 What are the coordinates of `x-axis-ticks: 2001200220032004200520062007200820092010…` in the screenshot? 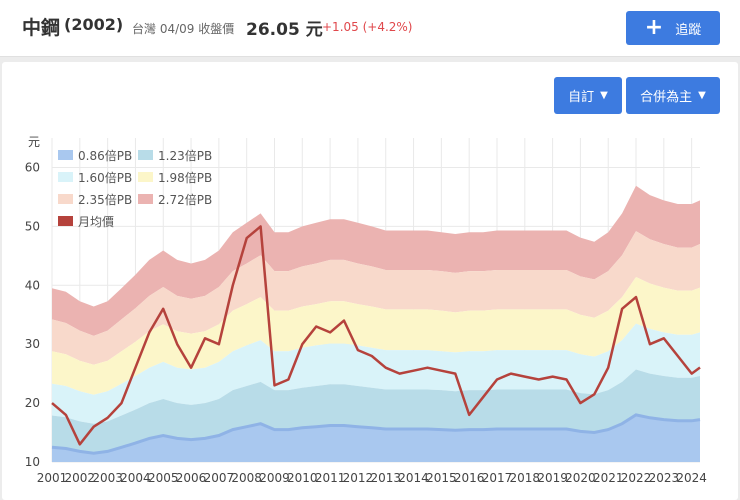 It's located at (372, 478).